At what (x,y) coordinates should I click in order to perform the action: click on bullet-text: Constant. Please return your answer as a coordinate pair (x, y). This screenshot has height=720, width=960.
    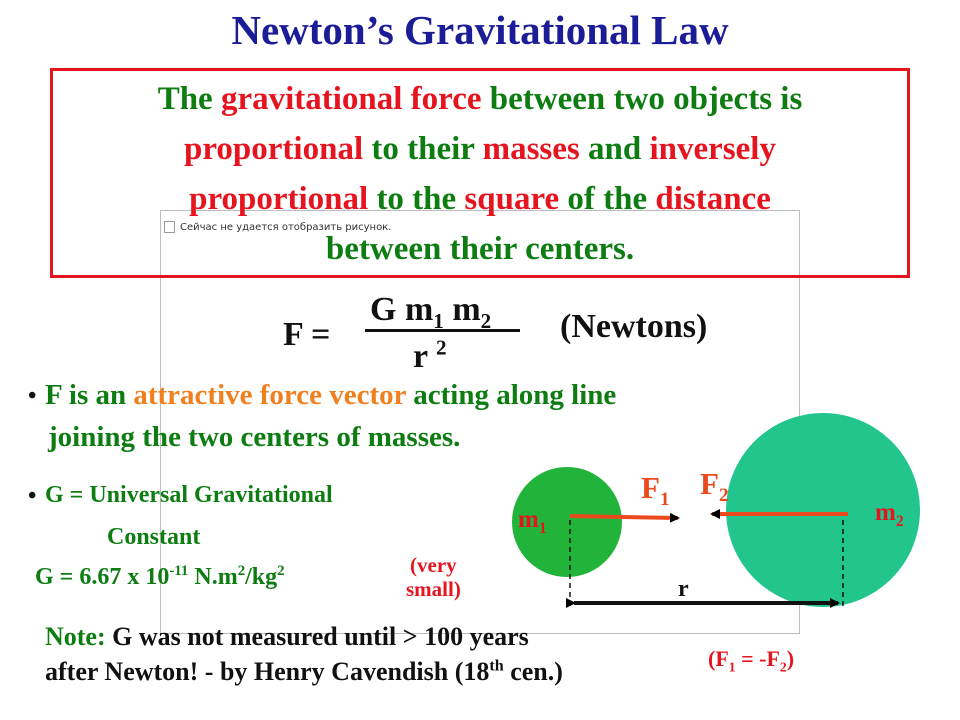
    Looking at the image, I should click on (154, 537).